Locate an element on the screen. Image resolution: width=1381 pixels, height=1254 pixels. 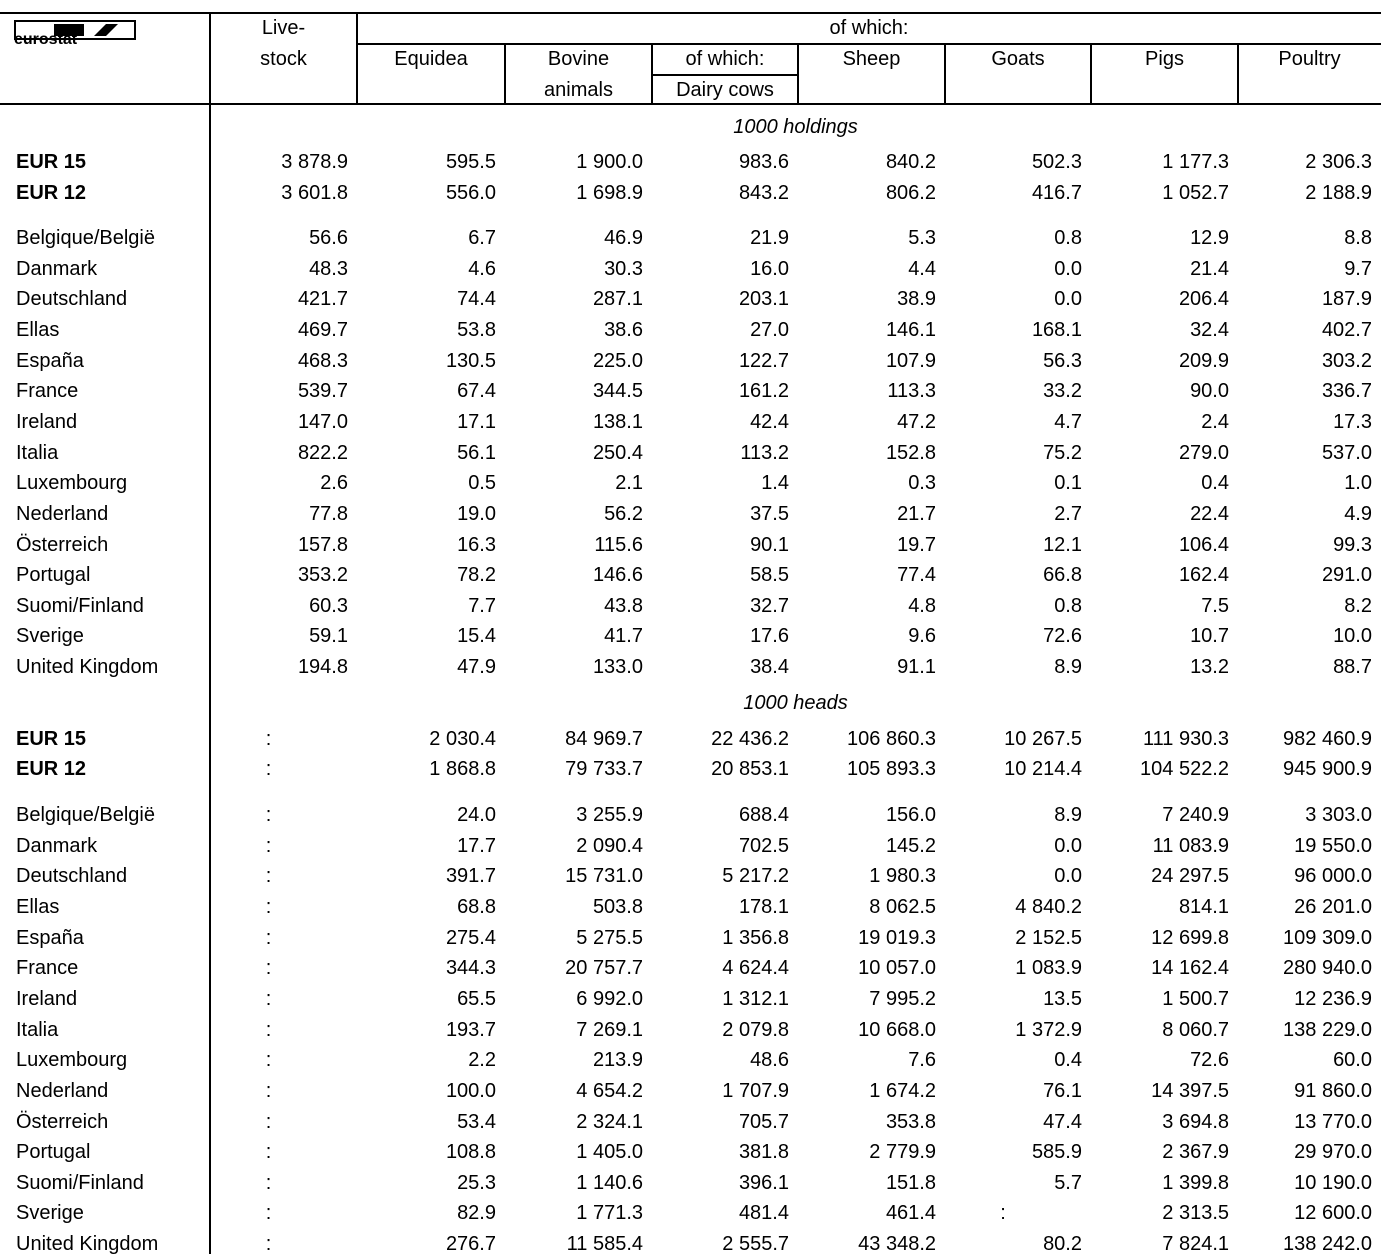
cell: 250.4 is located at coordinates (617, 452).